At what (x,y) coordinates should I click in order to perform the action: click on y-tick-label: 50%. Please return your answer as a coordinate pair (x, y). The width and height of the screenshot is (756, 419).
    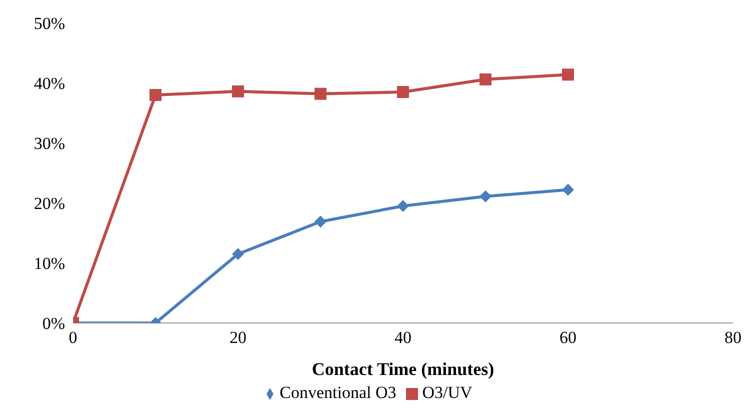
    Looking at the image, I should click on (49, 24).